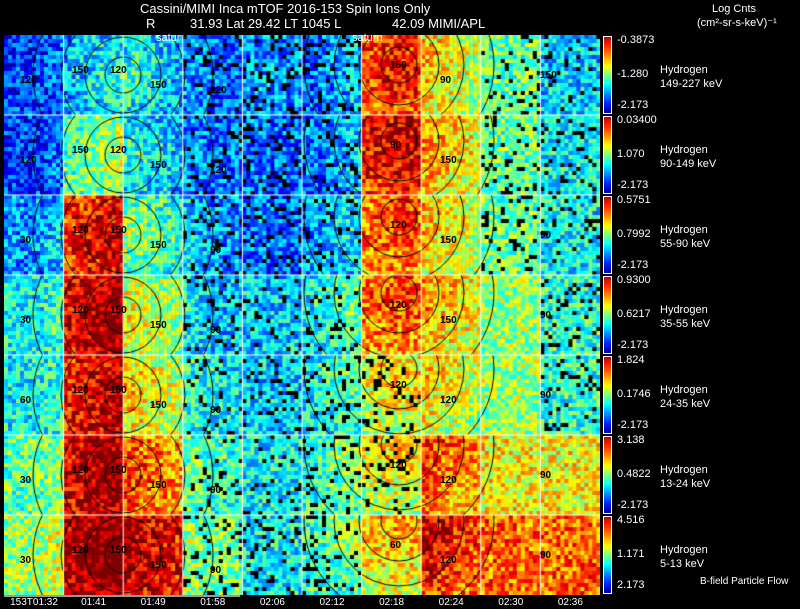 The height and width of the screenshot is (609, 800). Describe the element at coordinates (685, 237) in the screenshot. I see `row-label: Hydrogen 55-90 keV` at that location.